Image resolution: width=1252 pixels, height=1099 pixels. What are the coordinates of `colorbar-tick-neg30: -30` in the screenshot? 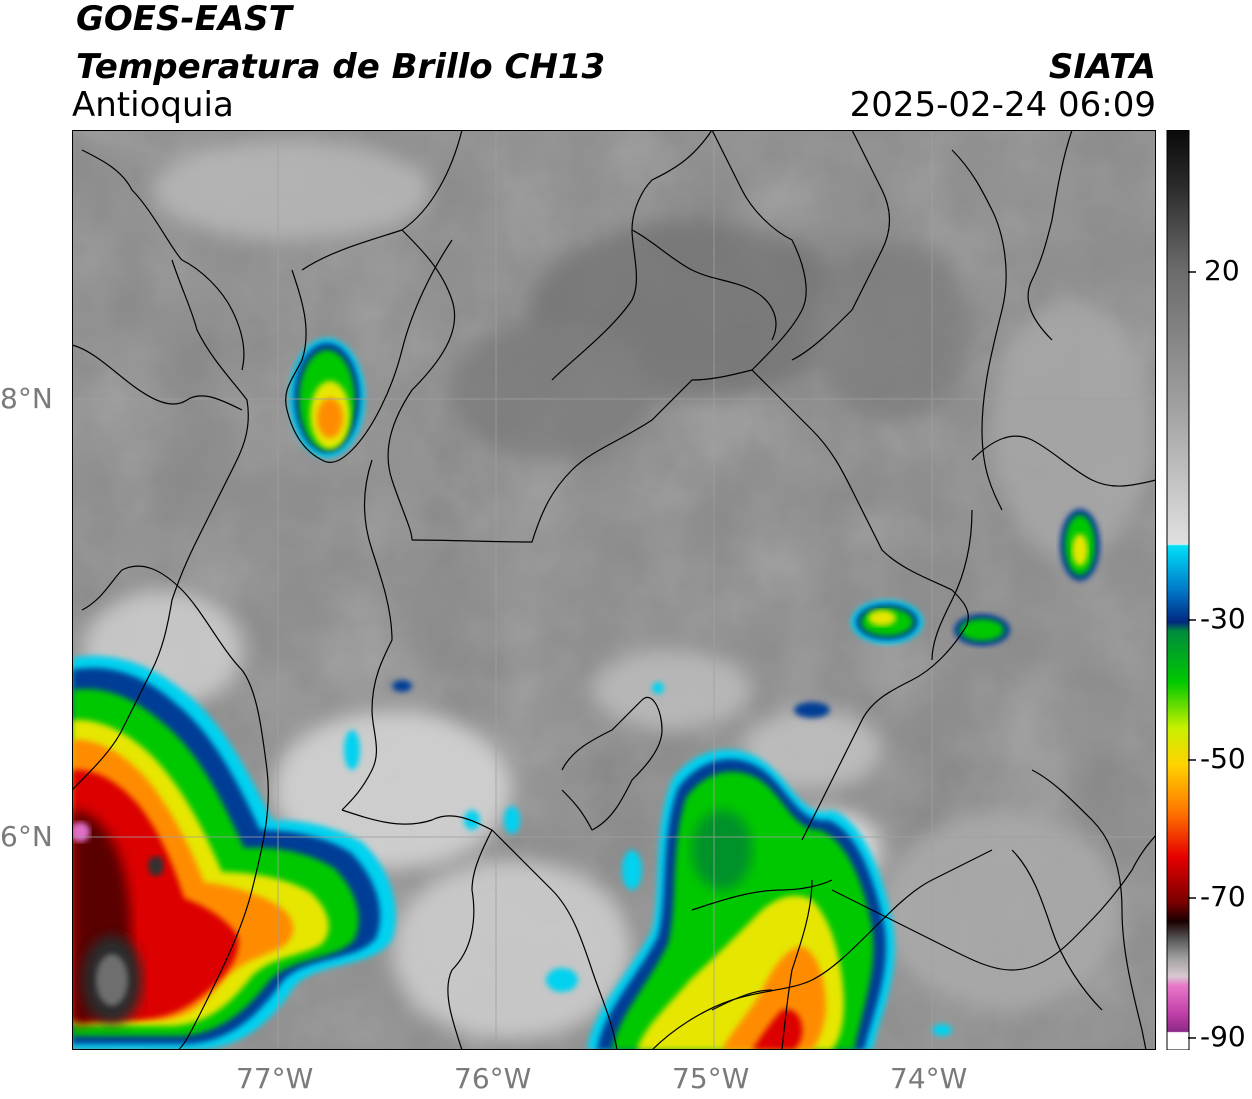 It's located at (1223, 618).